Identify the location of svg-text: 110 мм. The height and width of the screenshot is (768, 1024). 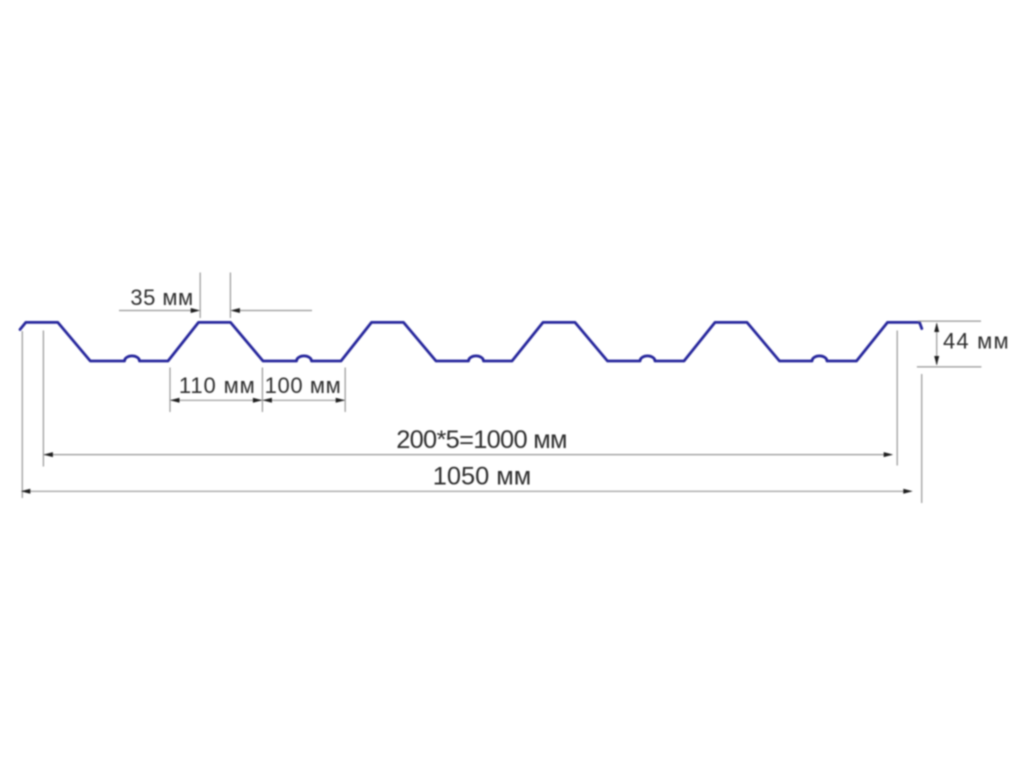
(217, 385).